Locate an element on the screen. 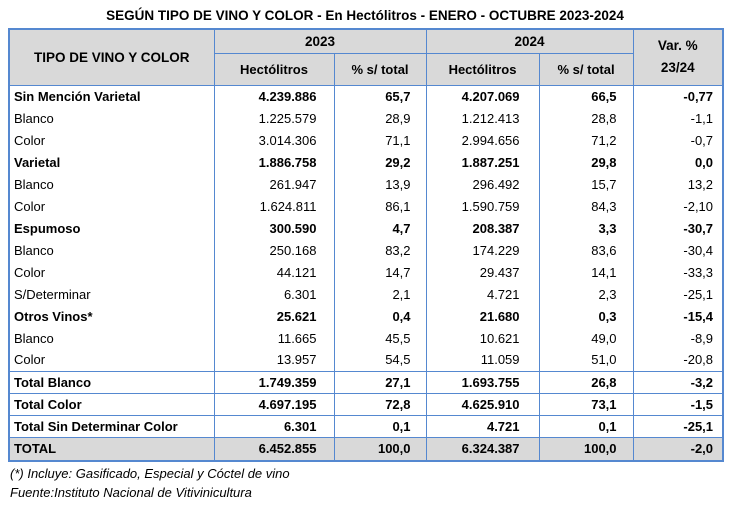 The width and height of the screenshot is (730, 508). cell-value: 83,2 is located at coordinates (380, 250).